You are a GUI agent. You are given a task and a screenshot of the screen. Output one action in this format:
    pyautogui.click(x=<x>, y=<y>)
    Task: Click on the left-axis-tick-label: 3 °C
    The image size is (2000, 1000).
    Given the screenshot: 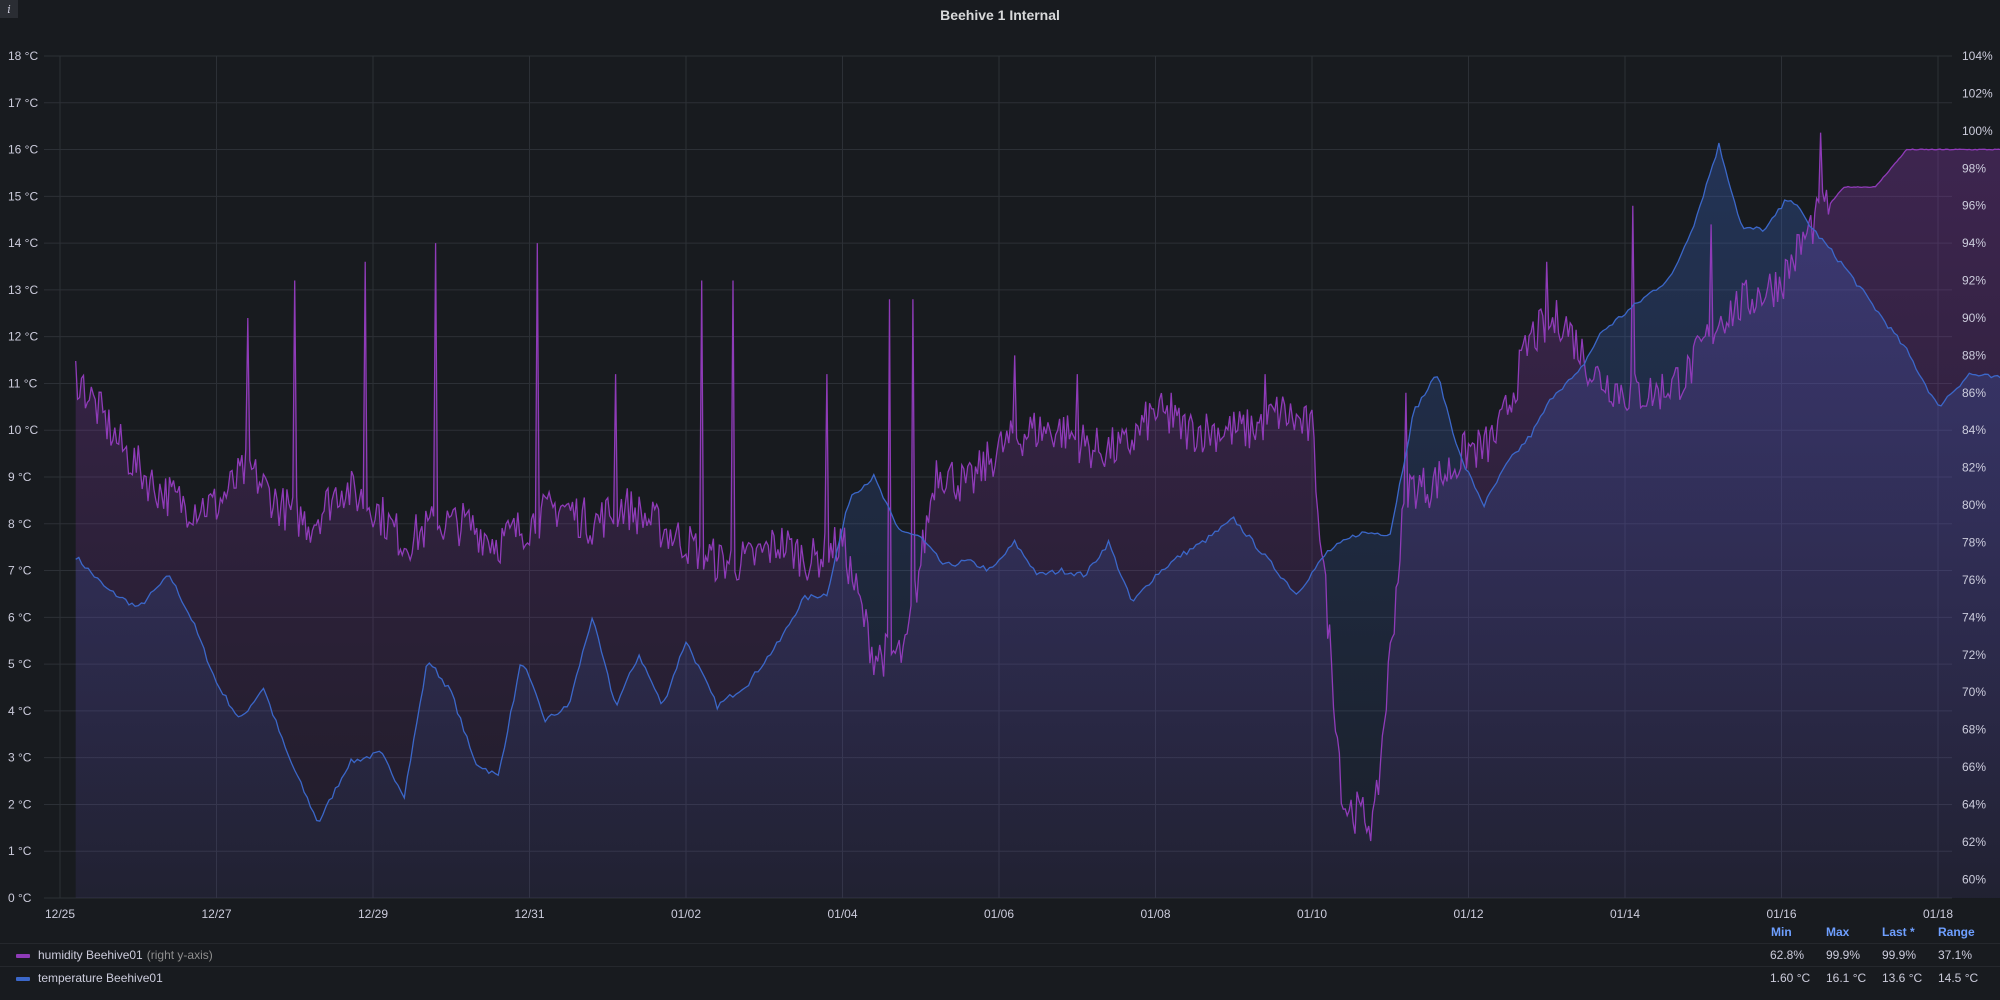 What is the action you would take?
    pyautogui.click(x=20, y=758)
    